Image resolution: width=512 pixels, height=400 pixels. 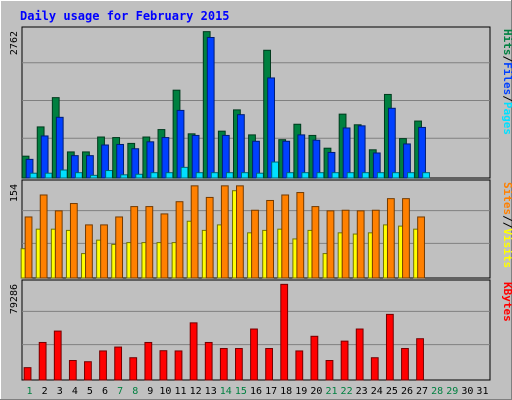 What do you see at coordinates (105, 391) in the screenshot?
I see `x-tick-label-6: 6` at bounding box center [105, 391].